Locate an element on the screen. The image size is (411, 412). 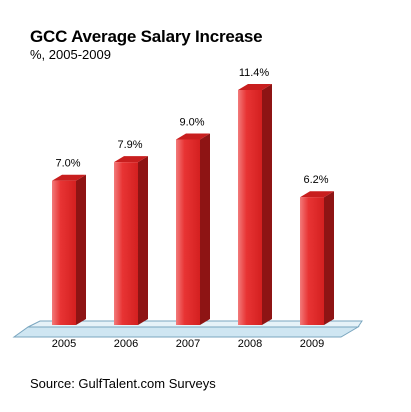
chart-title: GCC Average Salary Increase is located at coordinates (146, 36).